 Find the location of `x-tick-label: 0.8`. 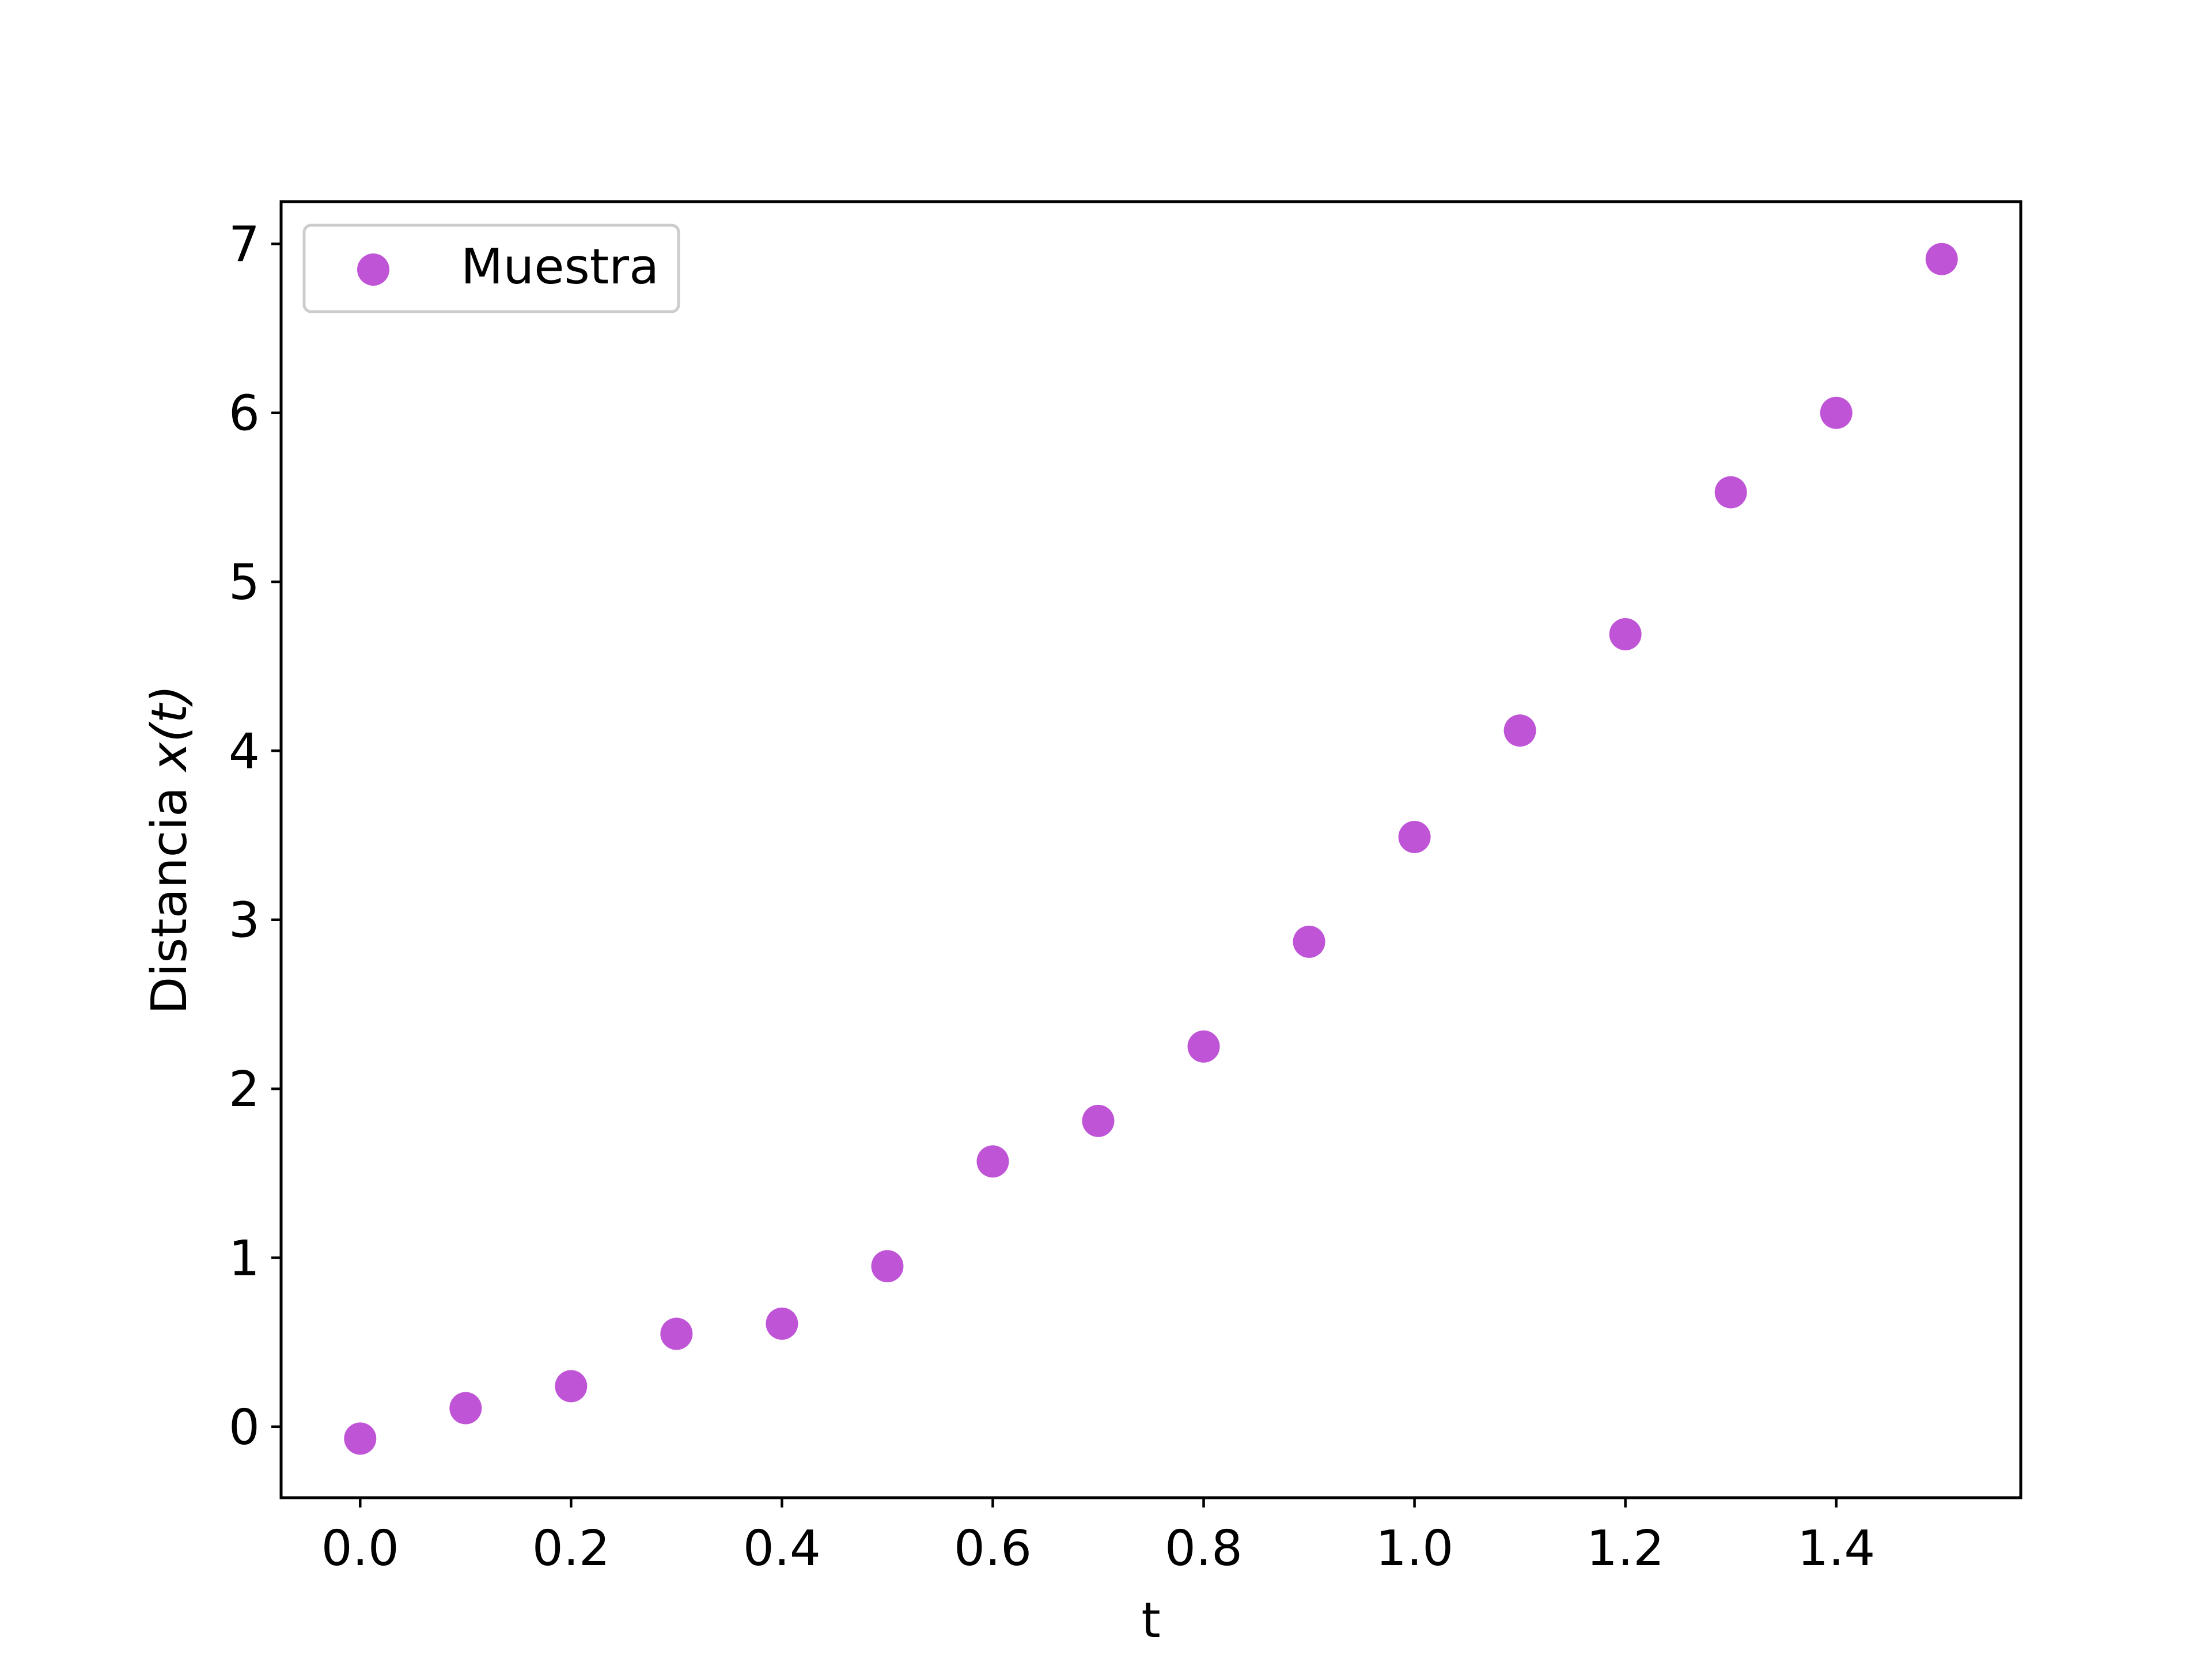

x-tick-label: 0.8 is located at coordinates (1204, 1548).